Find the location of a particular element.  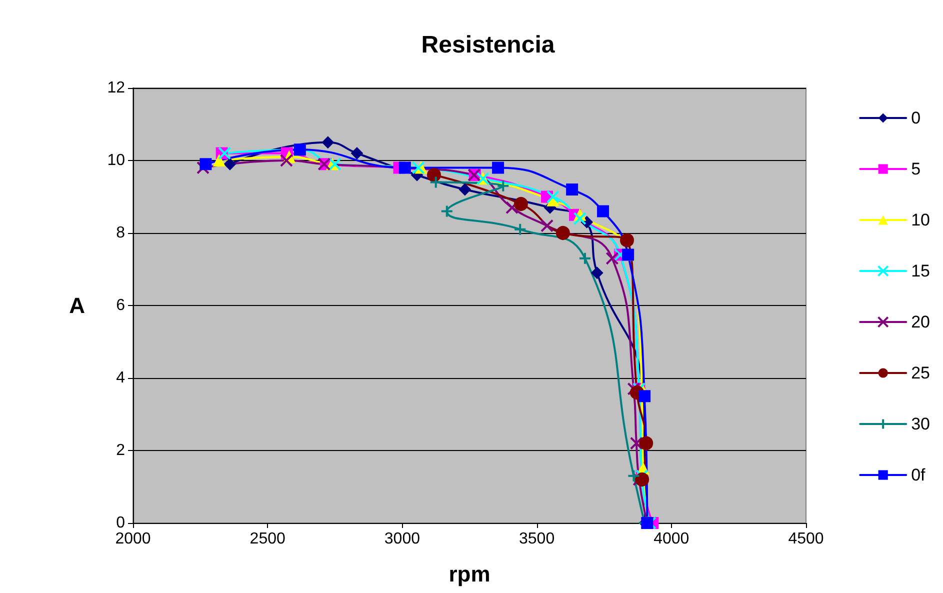

legend-label: 0f is located at coordinates (918, 475).